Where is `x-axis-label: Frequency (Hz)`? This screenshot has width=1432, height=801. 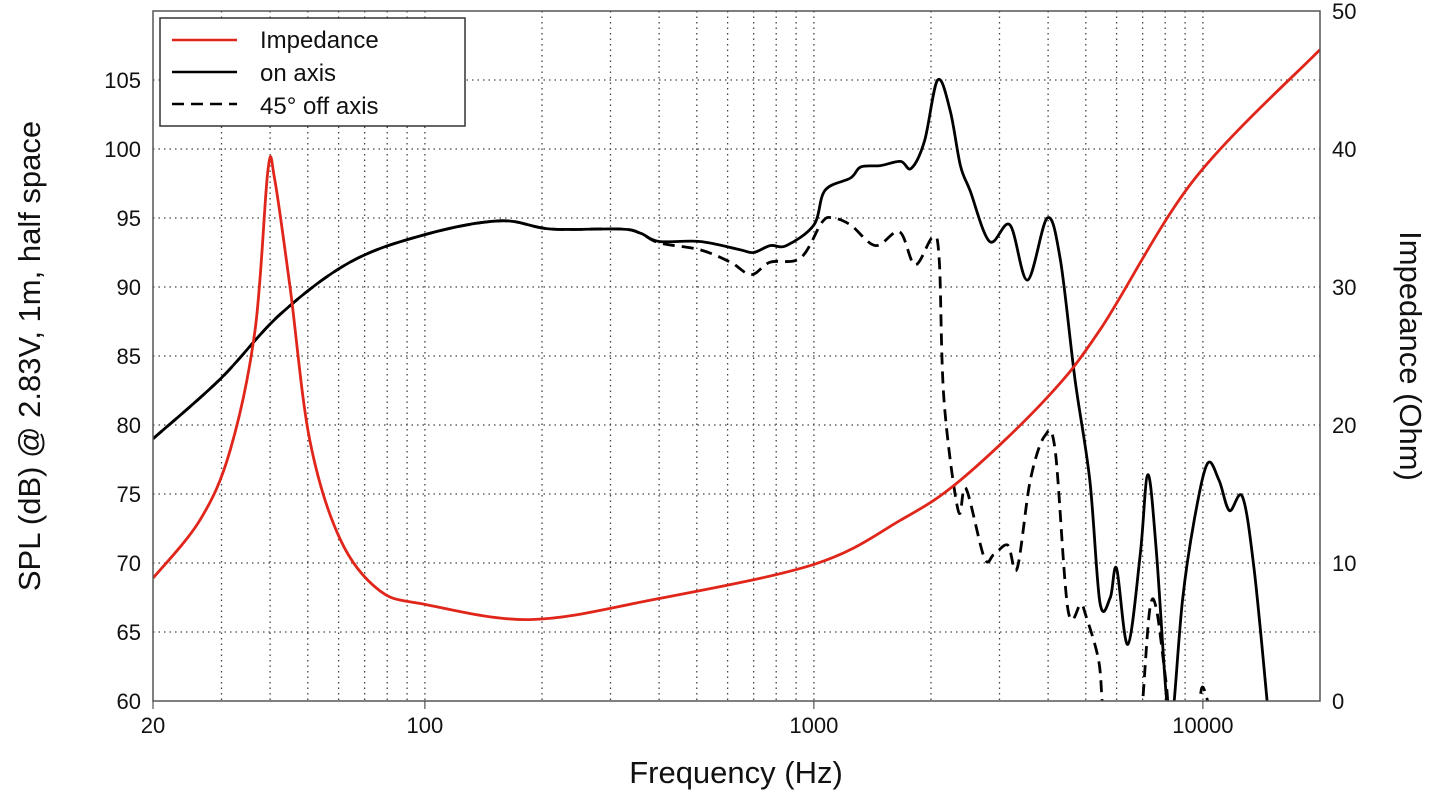 x-axis-label: Frequency (Hz) is located at coordinates (736, 772).